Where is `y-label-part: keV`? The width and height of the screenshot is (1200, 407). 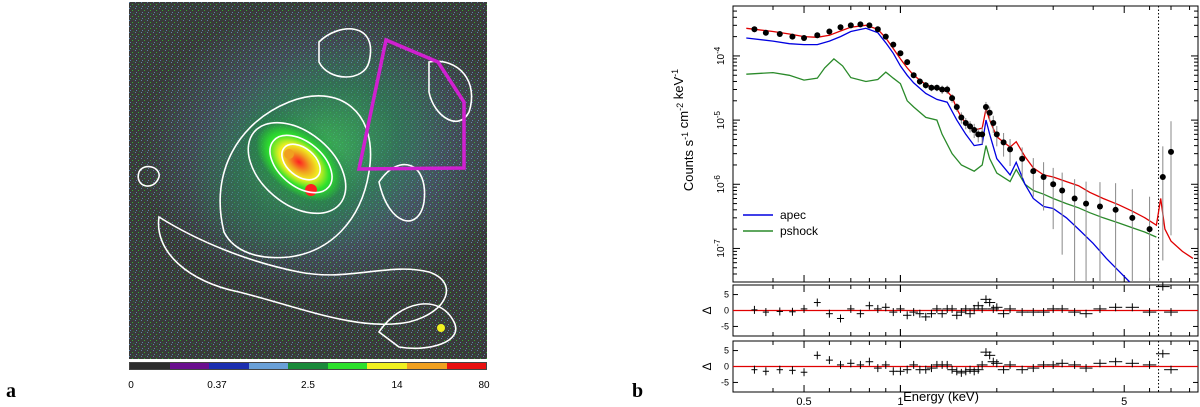
y-label-part: keV is located at coordinates (678, 90).